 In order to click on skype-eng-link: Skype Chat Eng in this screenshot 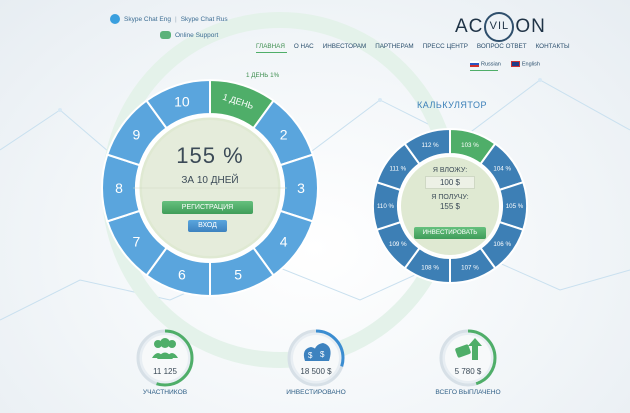, I will do `click(147, 19)`.